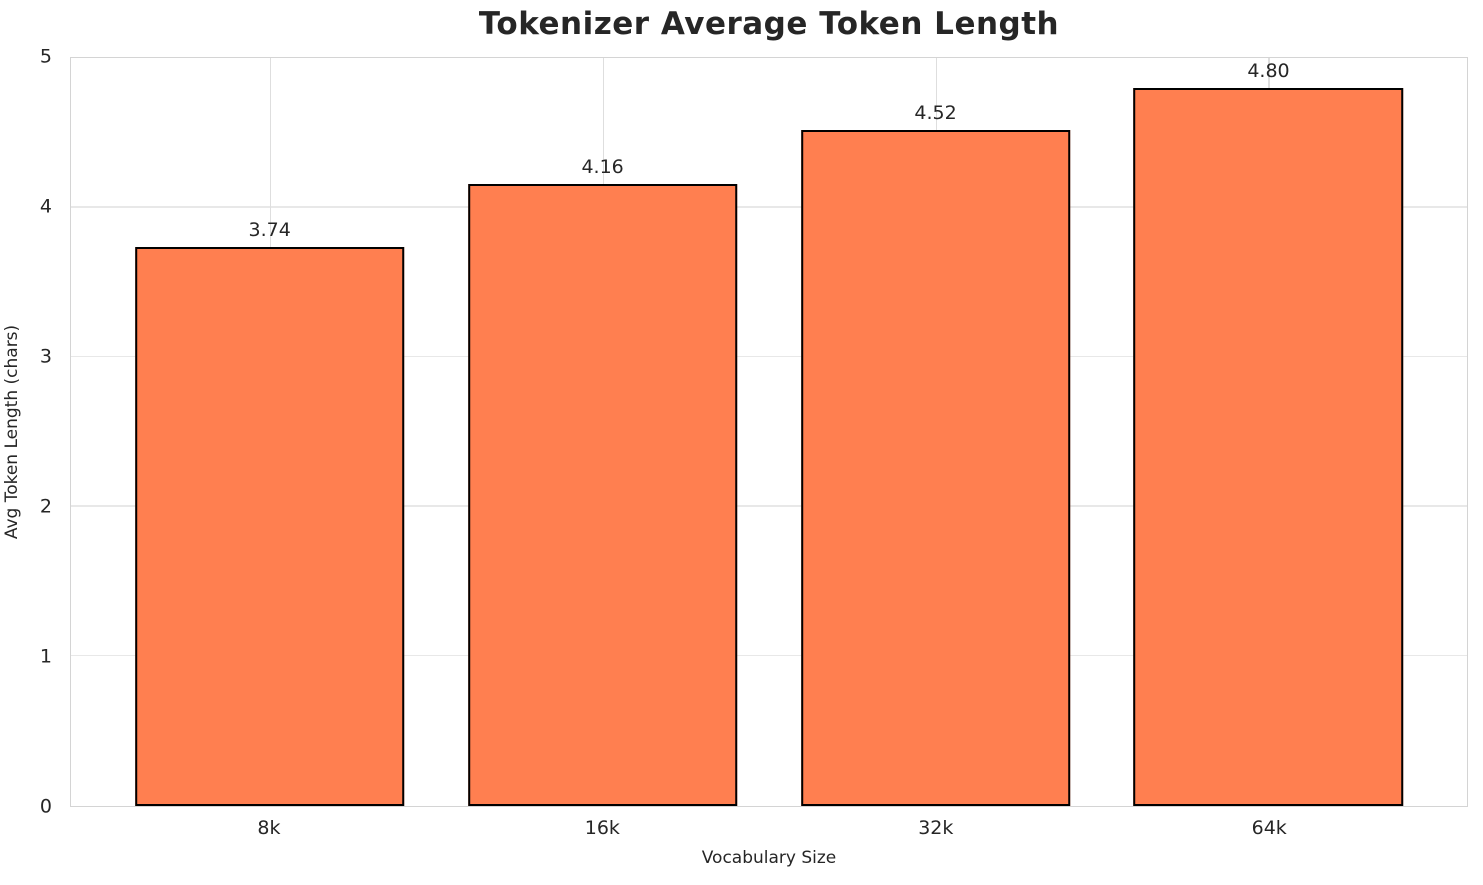 The width and height of the screenshot is (1483, 885). Describe the element at coordinates (769, 24) in the screenshot. I see `chart-title: Tokenizer Average Token Length` at that location.